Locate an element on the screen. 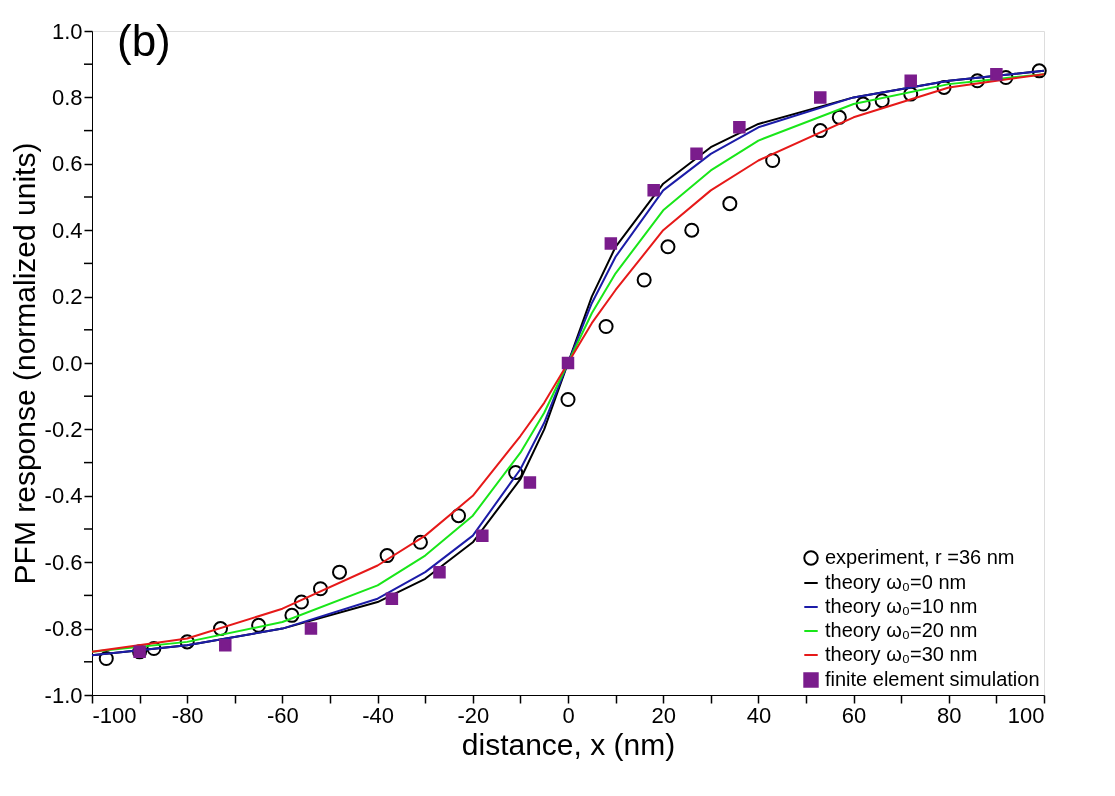  y-axis-title: PFM response (normalized units) is located at coordinates (24, 363).